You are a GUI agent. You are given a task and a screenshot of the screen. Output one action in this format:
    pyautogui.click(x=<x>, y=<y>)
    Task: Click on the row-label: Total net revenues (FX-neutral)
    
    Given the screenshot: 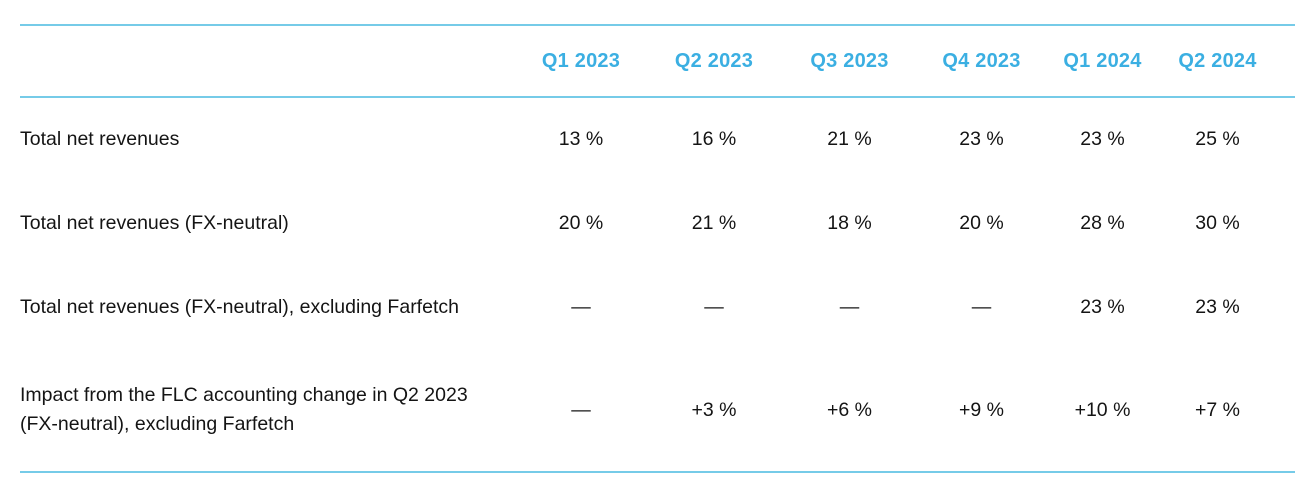 What is the action you would take?
    pyautogui.click(x=154, y=222)
    